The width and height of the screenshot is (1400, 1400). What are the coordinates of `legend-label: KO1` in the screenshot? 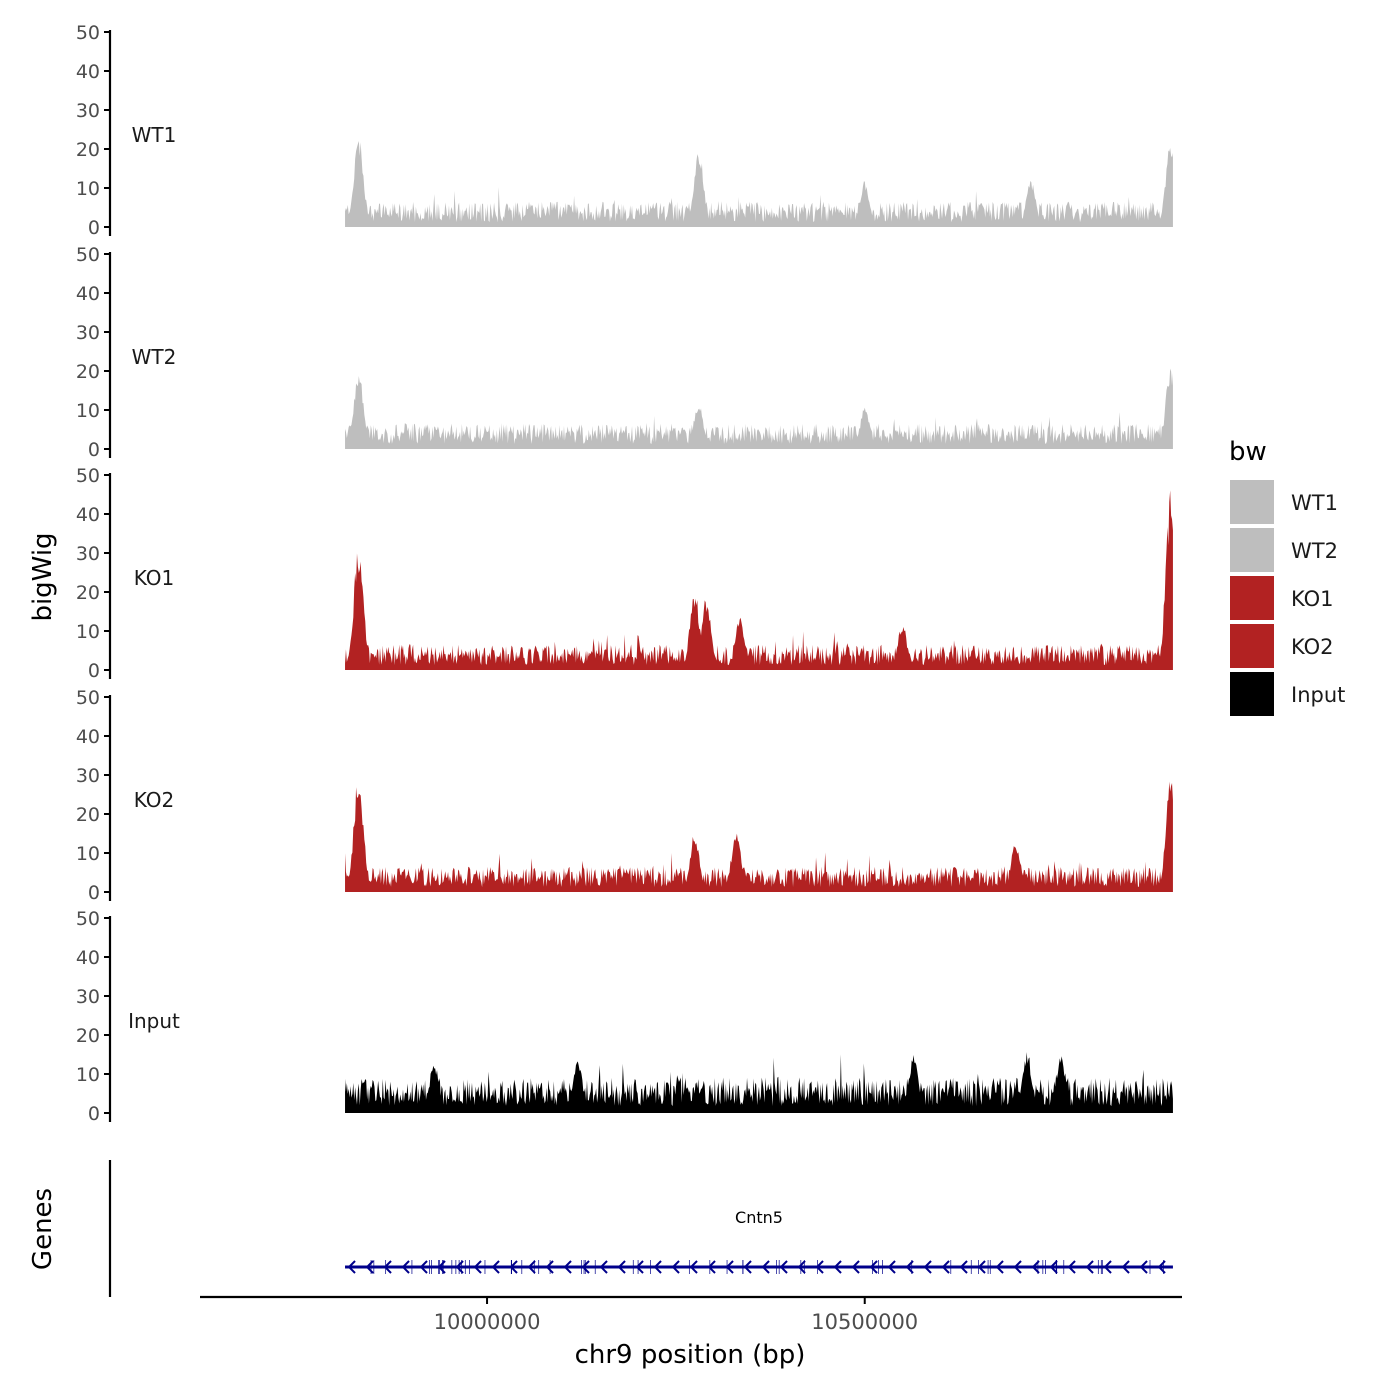 It's located at (1312, 599).